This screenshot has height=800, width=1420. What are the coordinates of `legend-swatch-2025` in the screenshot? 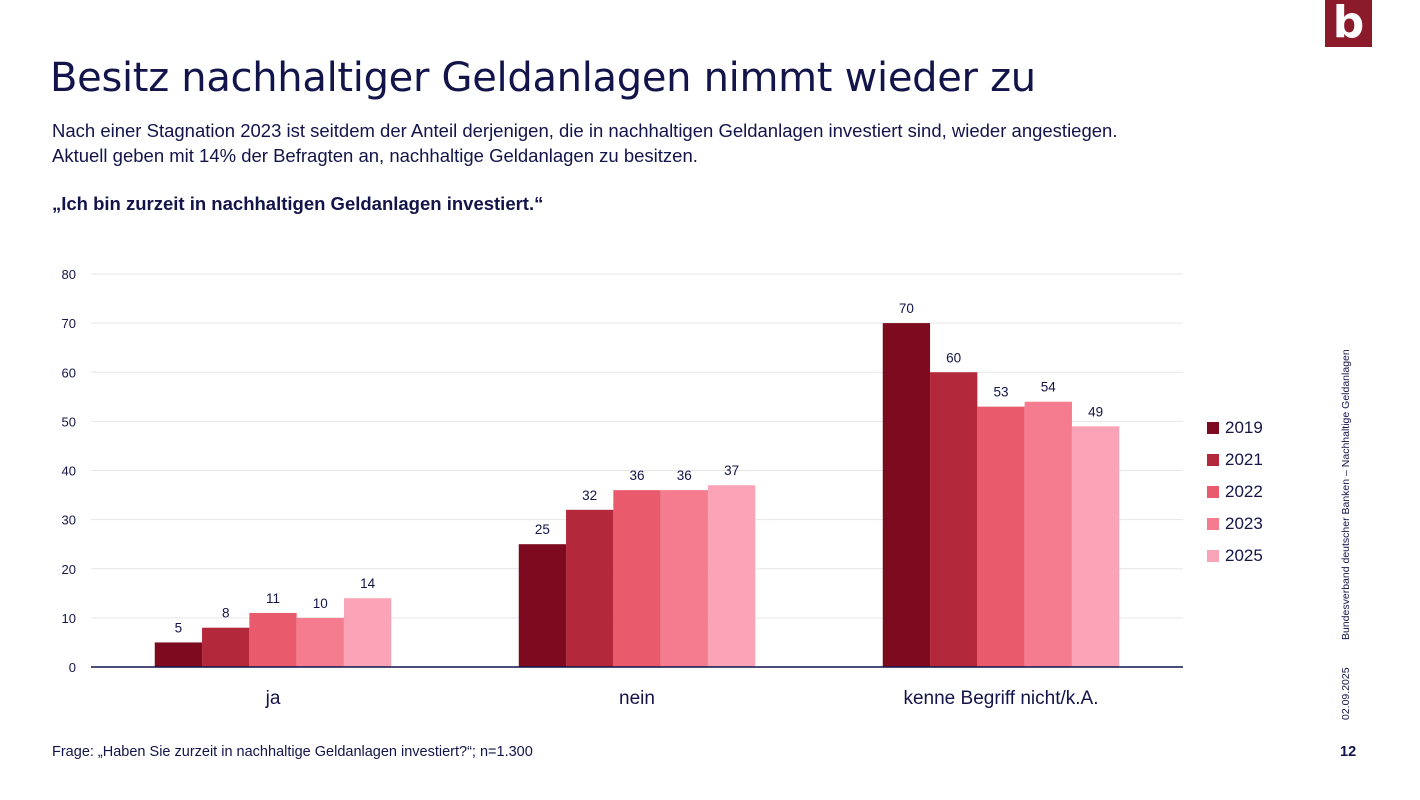 It's located at (1213, 556).